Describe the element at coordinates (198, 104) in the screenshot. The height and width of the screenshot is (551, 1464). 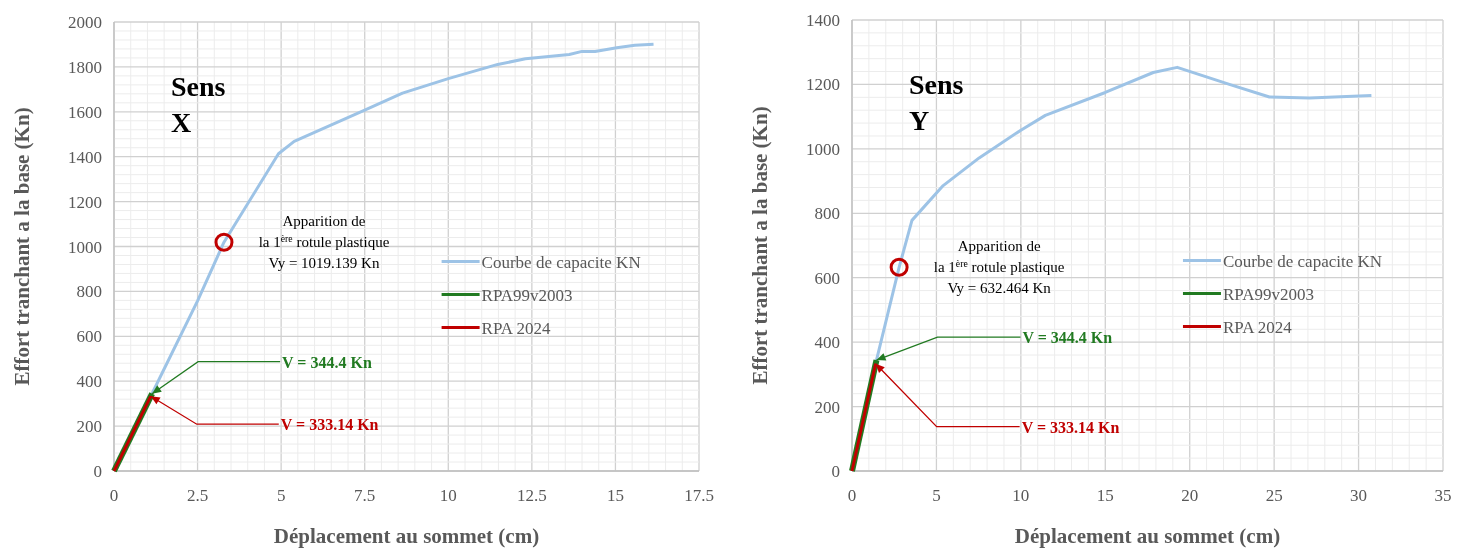
I see `text: Sens X` at that location.